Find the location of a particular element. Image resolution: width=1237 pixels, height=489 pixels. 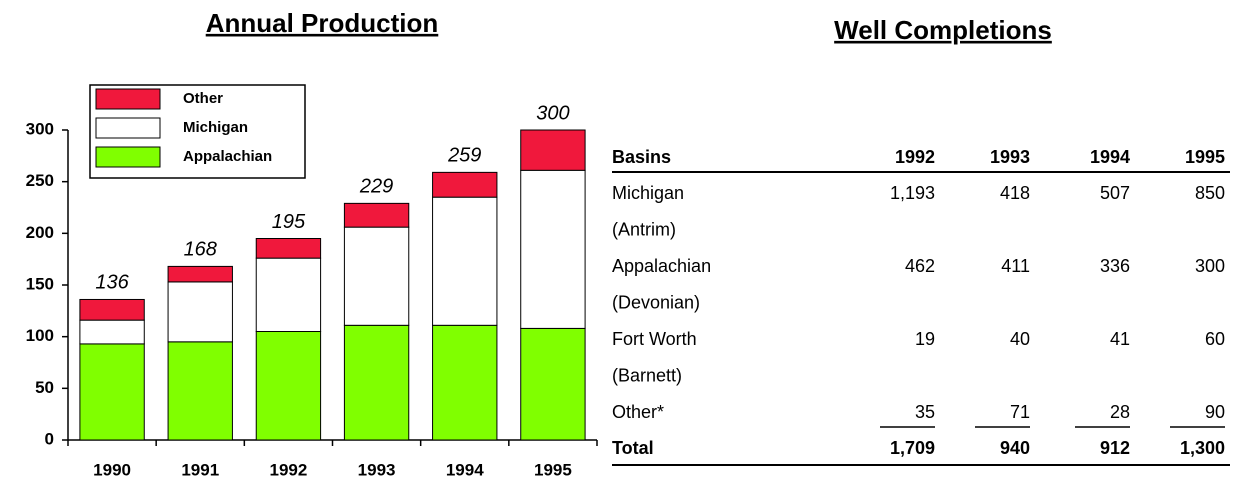

total-label: 300 is located at coordinates (552, 113).